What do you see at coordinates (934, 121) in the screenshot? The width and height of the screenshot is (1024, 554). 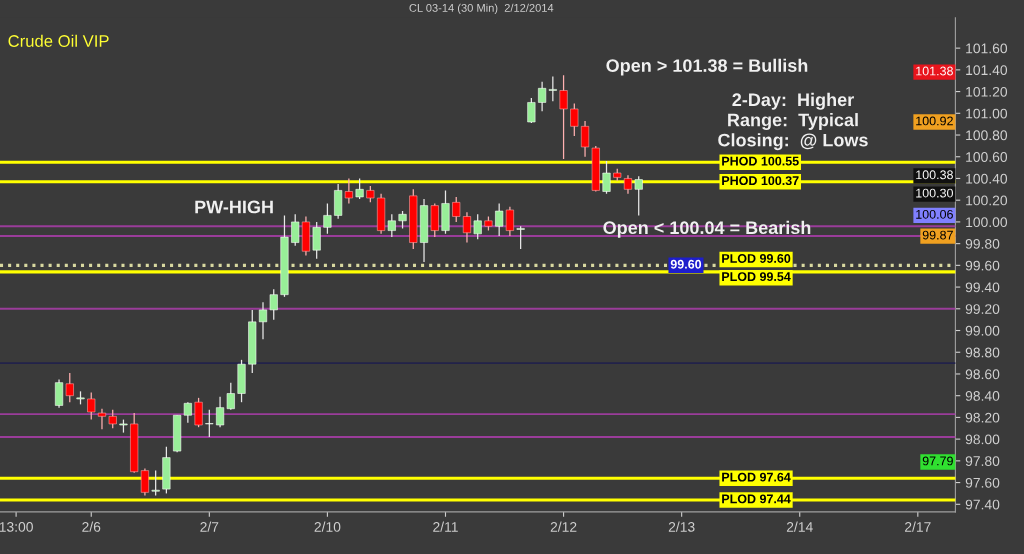 I see `annotation: 100.92` at bounding box center [934, 121].